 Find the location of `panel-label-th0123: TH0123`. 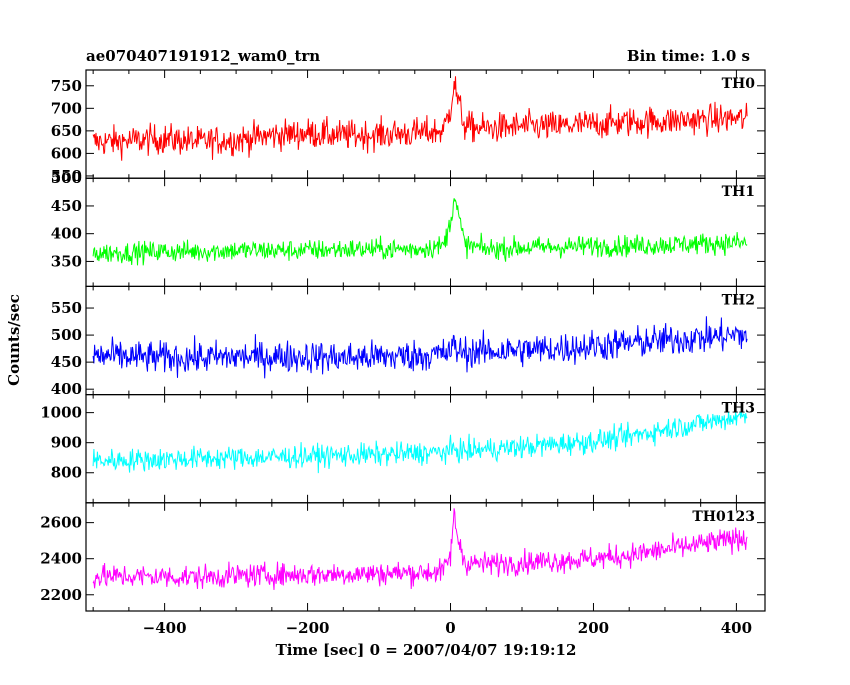

panel-label-th0123: TH0123 is located at coordinates (723, 517).